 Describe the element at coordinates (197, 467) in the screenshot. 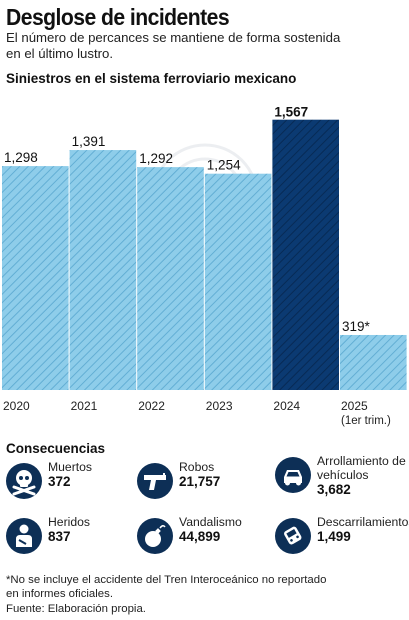

I see `consequence-label: Robos` at that location.